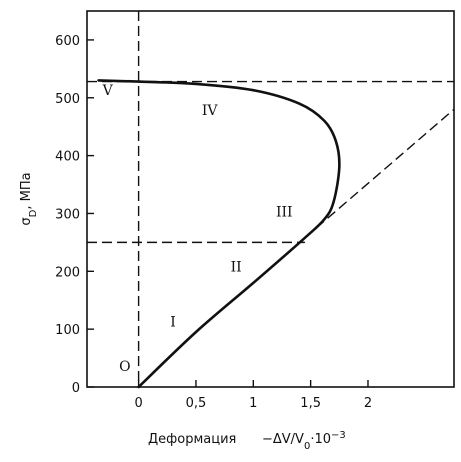 The width and height of the screenshot is (461, 462). Describe the element at coordinates (124, 367) in the screenshot. I see `region-label: O` at that location.